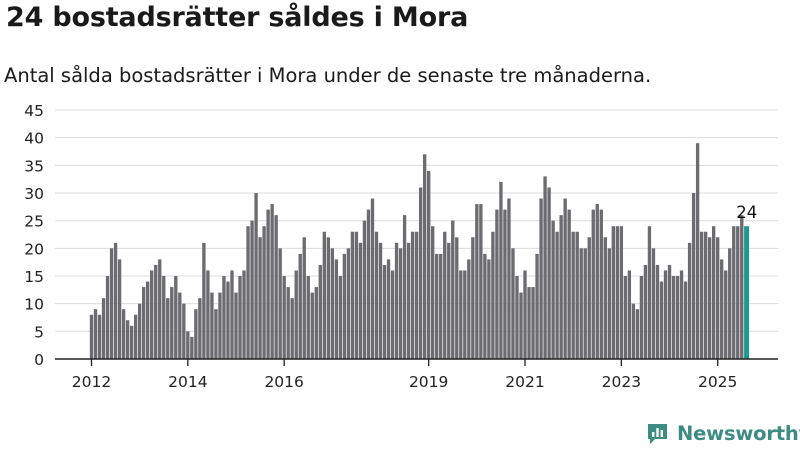 This screenshot has width=800, height=450. What do you see at coordinates (39, 360) in the screenshot?
I see `y-tick-label: 0` at bounding box center [39, 360].